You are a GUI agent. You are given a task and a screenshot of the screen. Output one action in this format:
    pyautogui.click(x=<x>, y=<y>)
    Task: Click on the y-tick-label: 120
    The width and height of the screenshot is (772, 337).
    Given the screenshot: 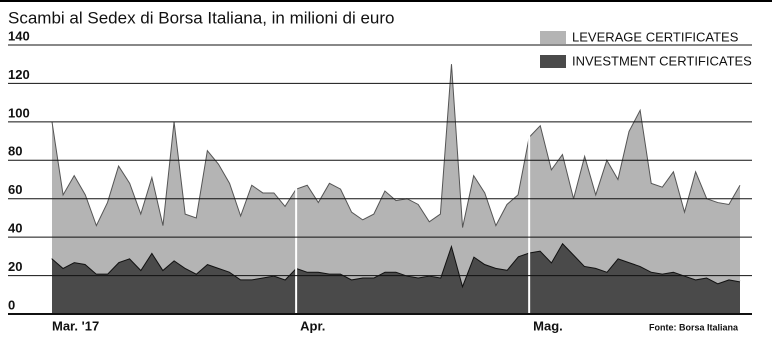 What is the action you would take?
    pyautogui.click(x=19, y=74)
    